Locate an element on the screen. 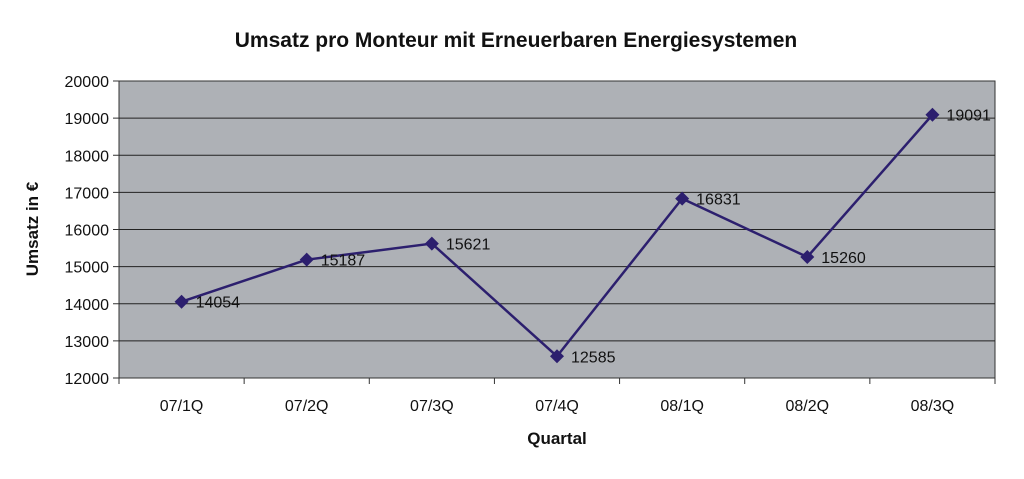  y-tick-label: 14000 is located at coordinates (87, 305).